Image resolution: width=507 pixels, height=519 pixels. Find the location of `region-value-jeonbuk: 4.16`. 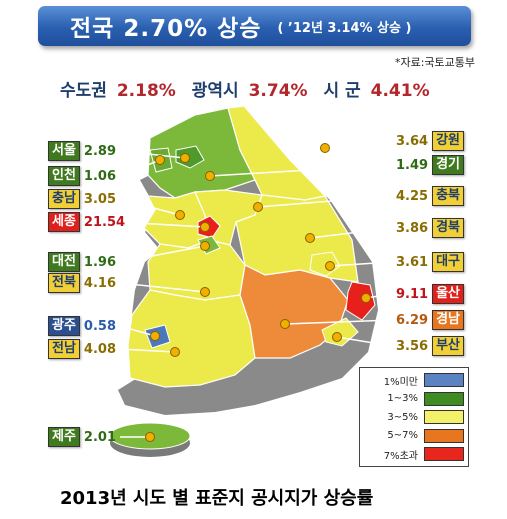

region-value-jeonbuk: 4.16 is located at coordinates (99, 283).